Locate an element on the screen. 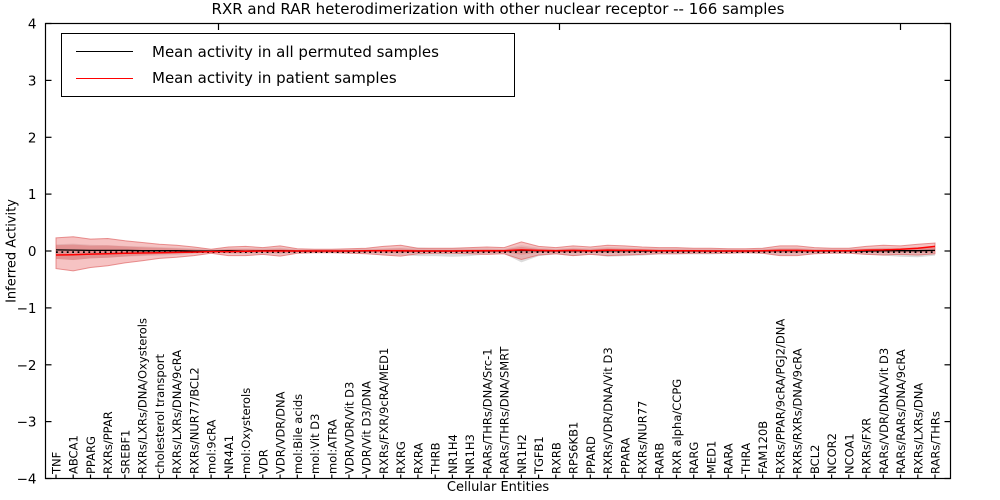  x-tick-label: cholesterol transport is located at coordinates (160, 414).